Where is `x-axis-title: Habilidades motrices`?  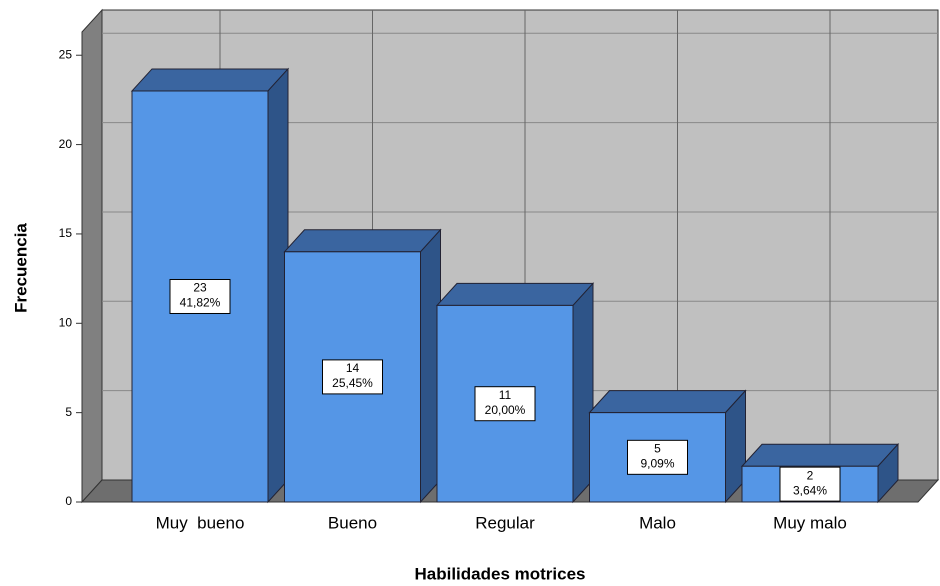
x-axis-title: Habilidades motrices is located at coordinates (499, 573).